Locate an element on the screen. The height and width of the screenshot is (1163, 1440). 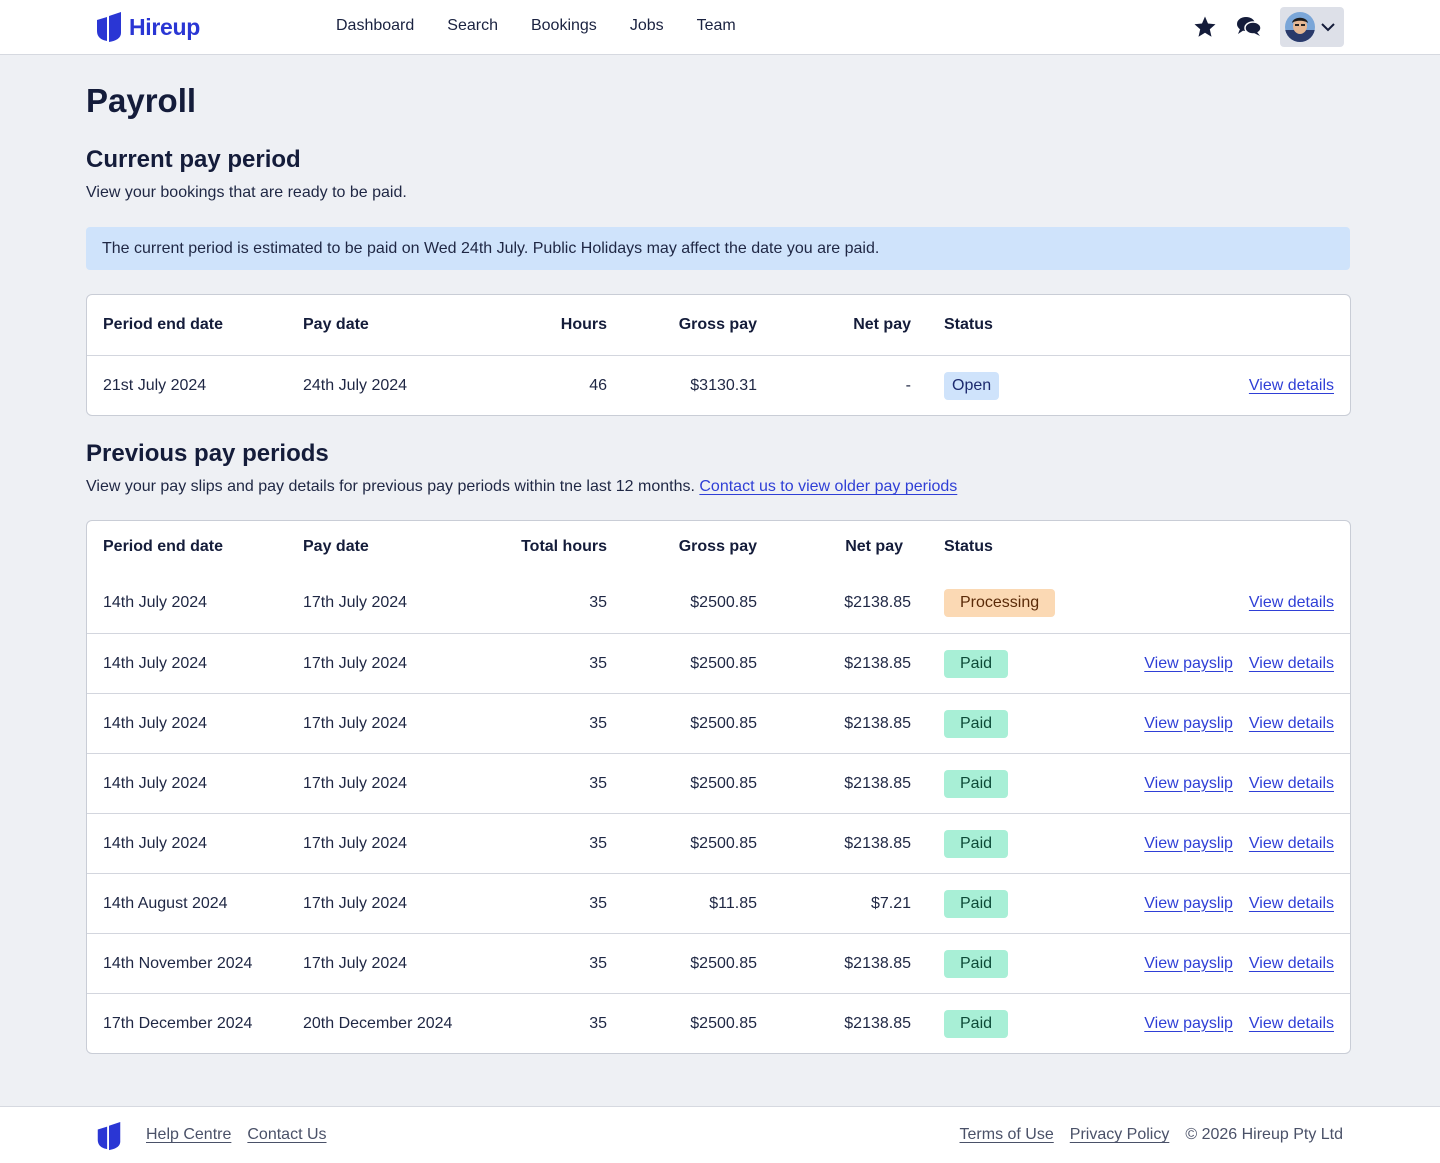
period-end-date: 14th August 2024 is located at coordinates (165, 903).